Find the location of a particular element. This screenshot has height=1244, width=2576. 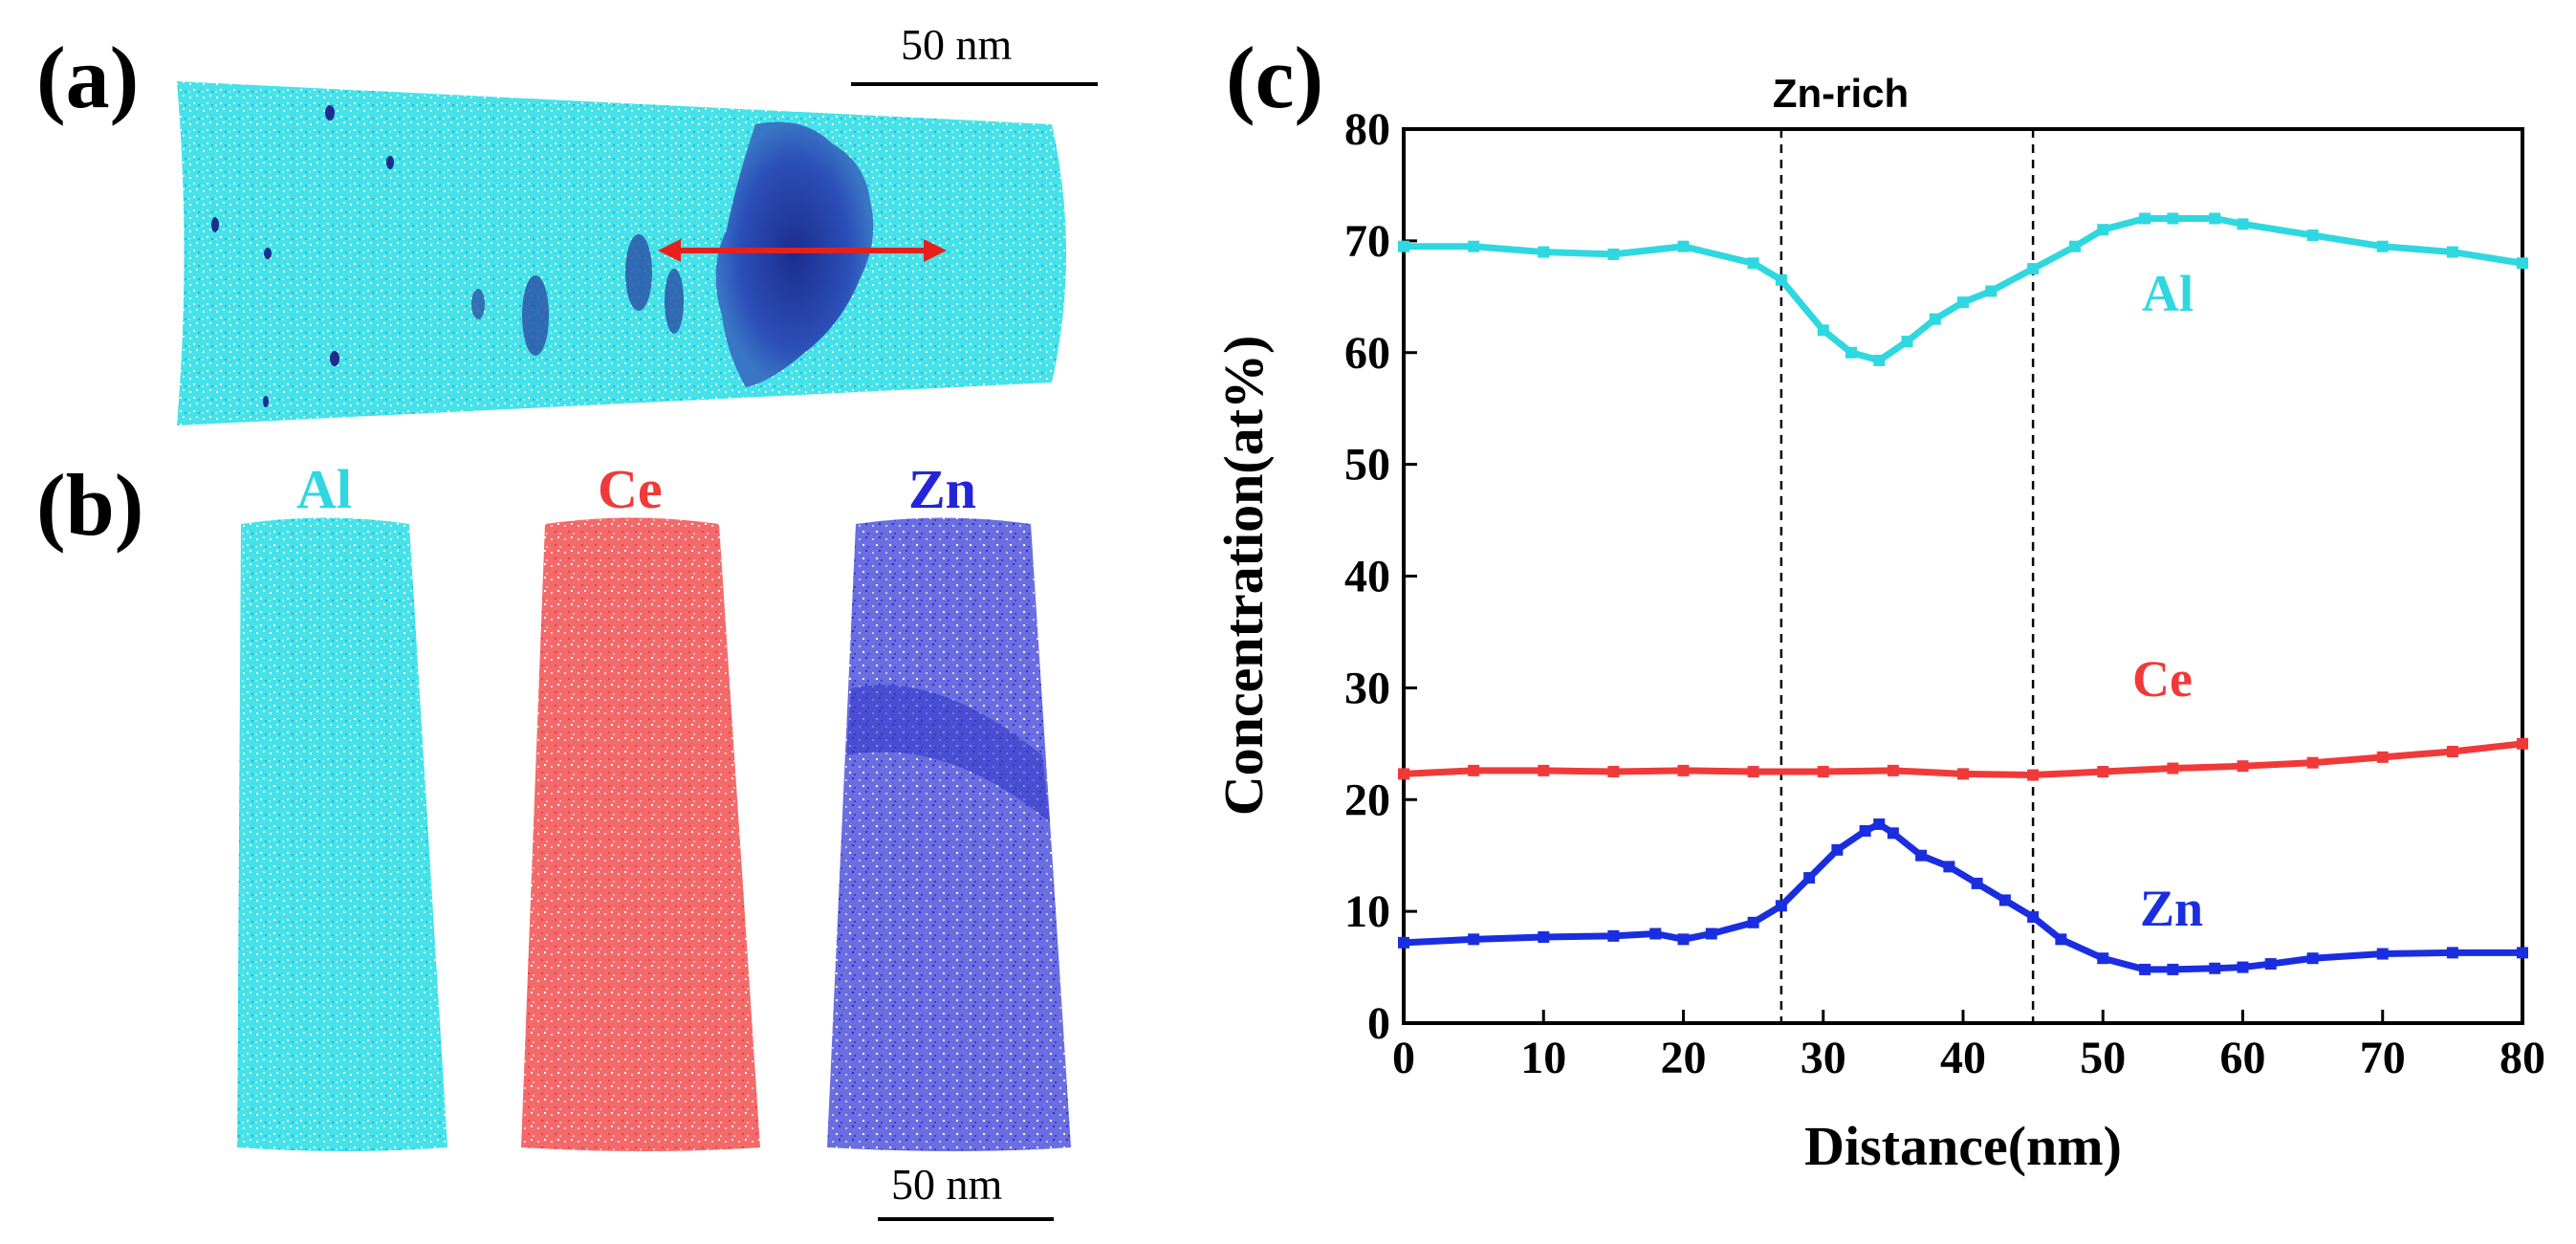

x-tick-label: 50 is located at coordinates (2103, 1058).